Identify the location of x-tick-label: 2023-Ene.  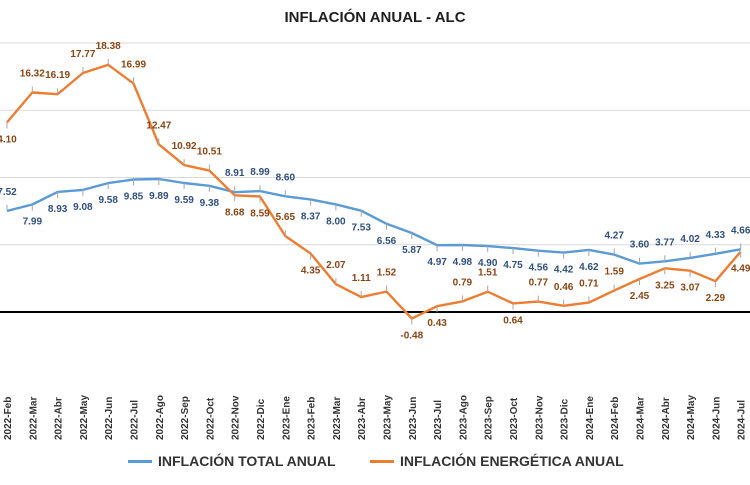
(286, 418).